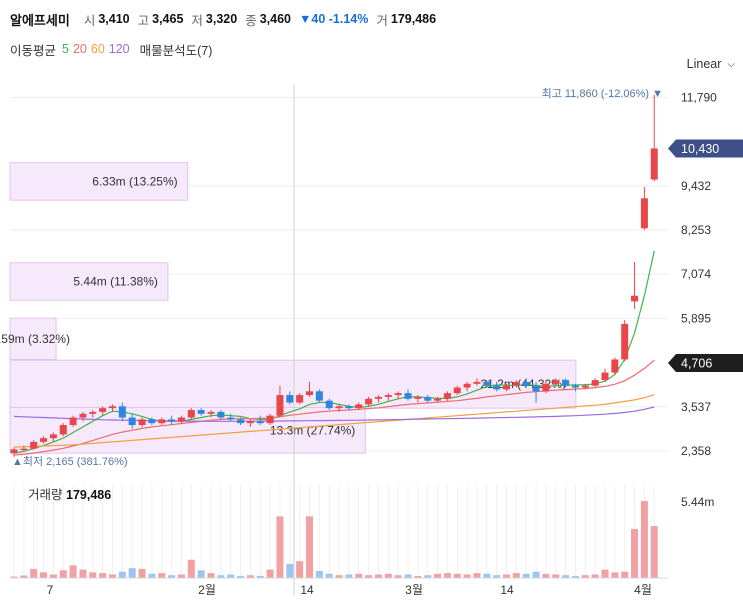 The width and height of the screenshot is (743, 604). I want to click on scale-selector: Linear ⌵, so click(711, 64).